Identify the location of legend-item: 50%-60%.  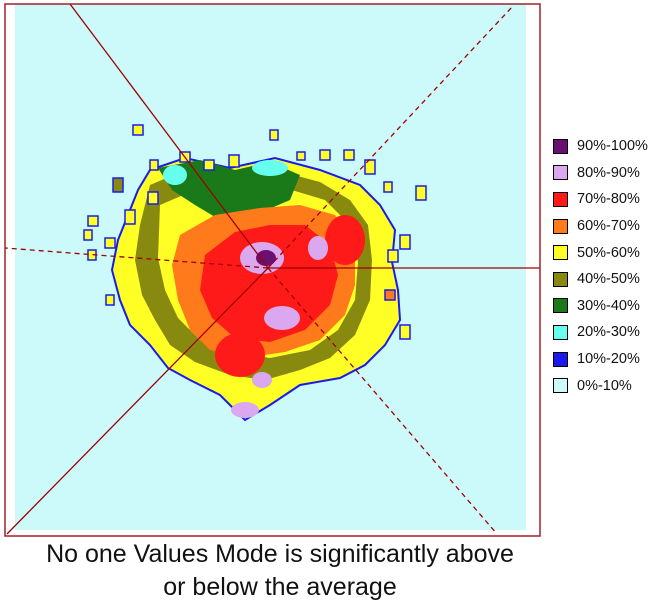
(607, 252).